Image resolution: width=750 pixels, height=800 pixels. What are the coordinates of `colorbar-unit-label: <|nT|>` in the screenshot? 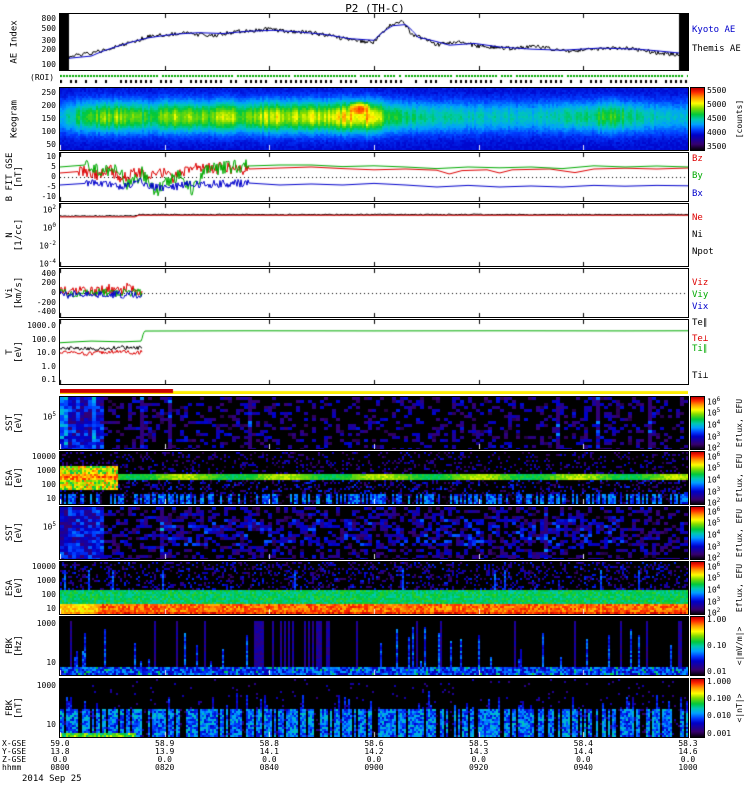 It's located at (739, 708).